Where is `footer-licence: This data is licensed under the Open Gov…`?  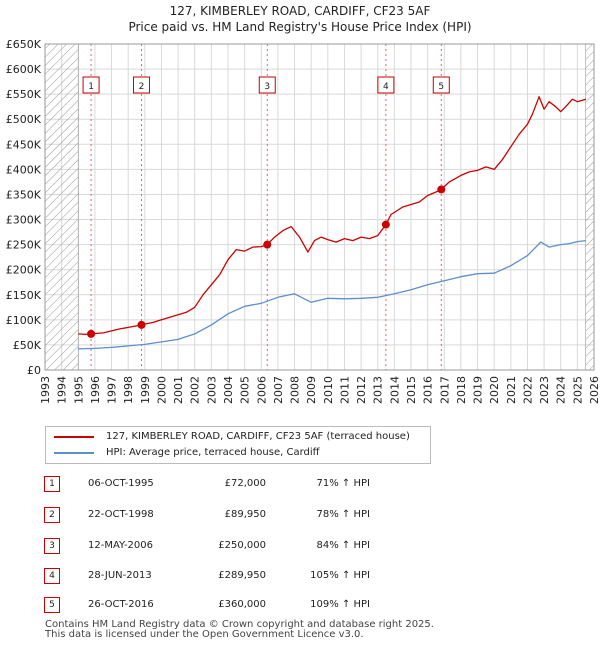
footer-licence: This data is licensed under the Open Gov… is located at coordinates (204, 634).